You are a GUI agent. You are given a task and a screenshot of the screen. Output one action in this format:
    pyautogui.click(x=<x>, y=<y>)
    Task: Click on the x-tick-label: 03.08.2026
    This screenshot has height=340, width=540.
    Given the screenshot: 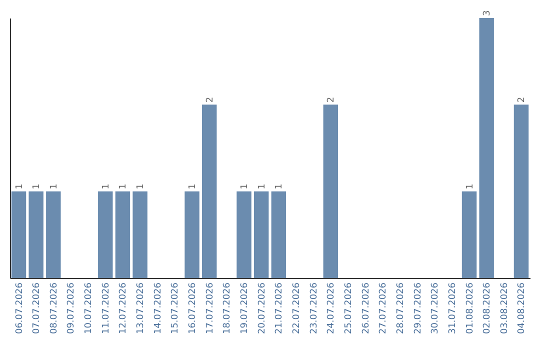 What is the action you would take?
    pyautogui.click(x=505, y=308)
    